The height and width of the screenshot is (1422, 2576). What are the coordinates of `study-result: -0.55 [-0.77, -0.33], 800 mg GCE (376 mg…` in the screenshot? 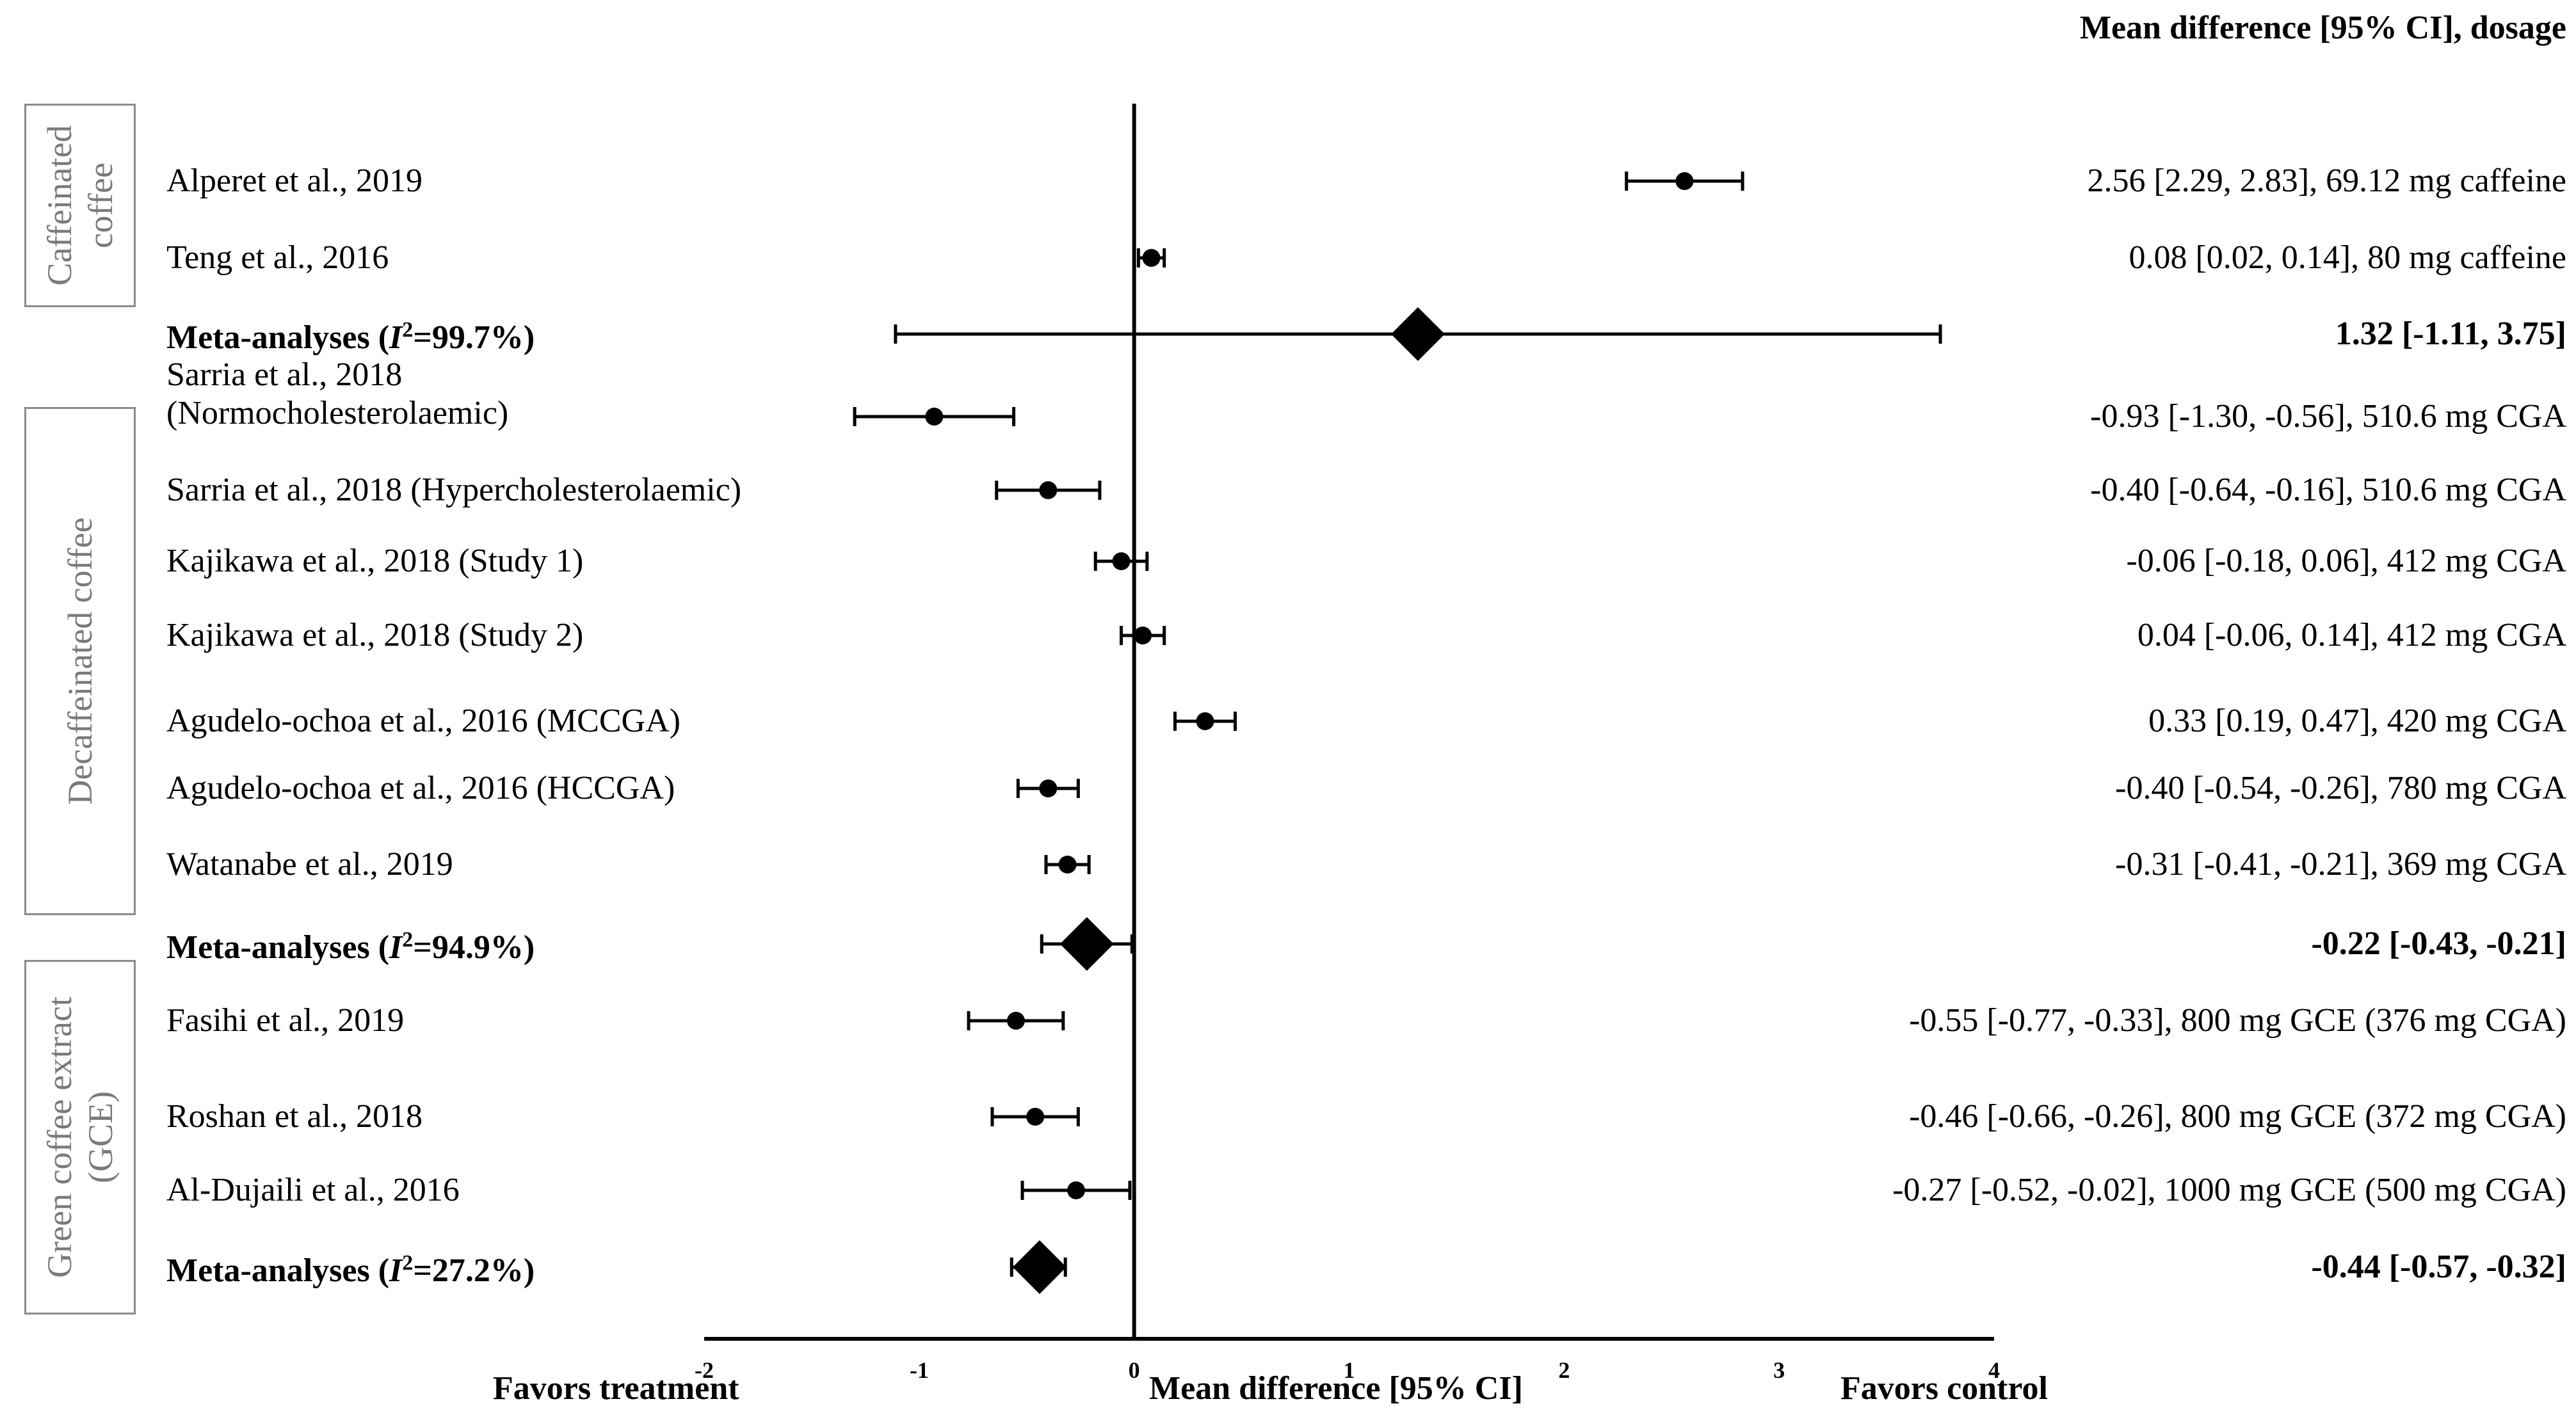 It's located at (2237, 1021).